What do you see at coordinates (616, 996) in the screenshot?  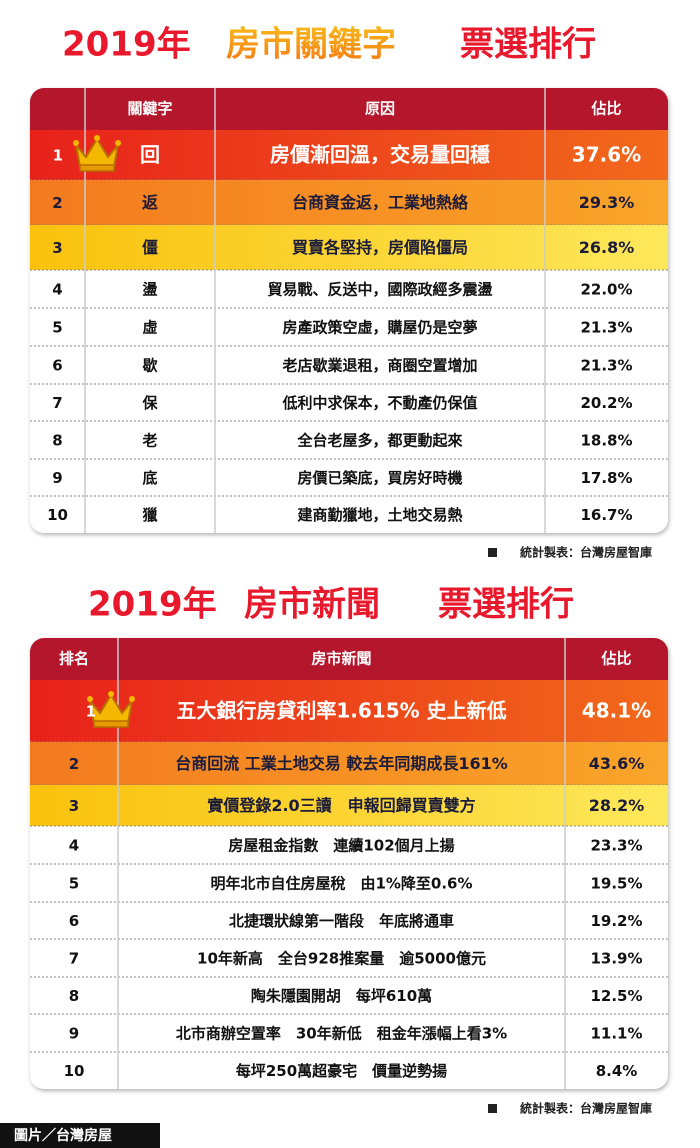 I see `cell: 12.5%` at bounding box center [616, 996].